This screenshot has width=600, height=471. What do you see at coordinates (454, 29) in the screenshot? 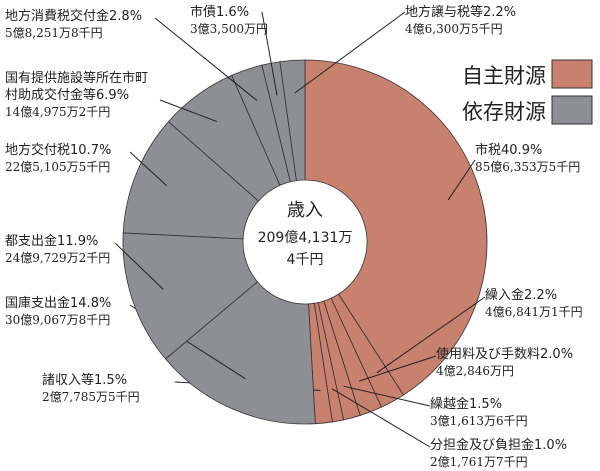
I see `slice-amount: 4億6,300万5千円` at bounding box center [454, 29].